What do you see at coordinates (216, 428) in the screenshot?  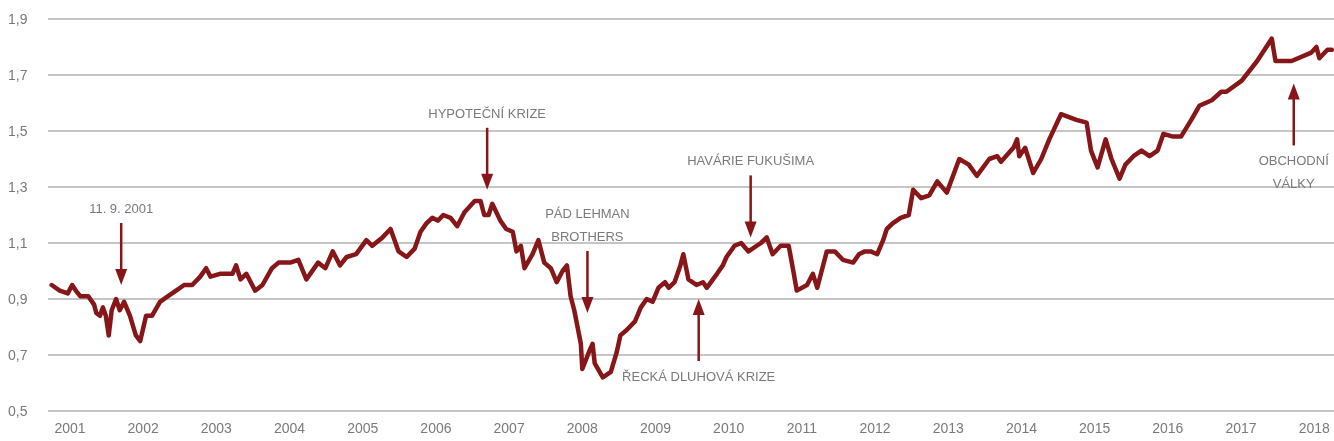 I see `x-tick-label: 2003` at bounding box center [216, 428].